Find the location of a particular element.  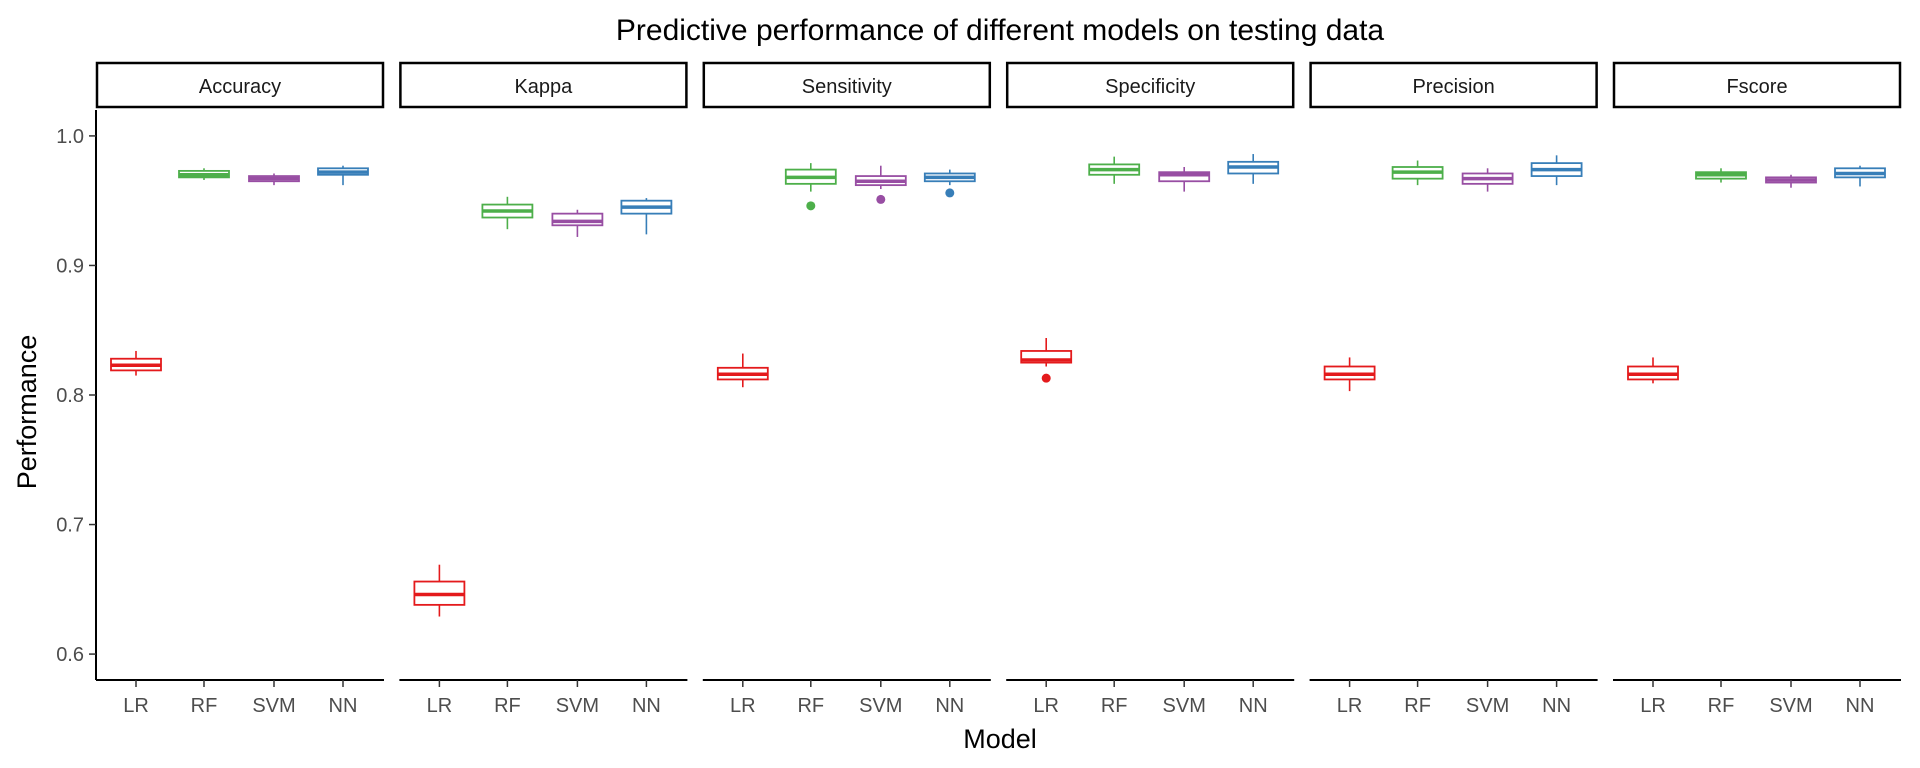

facet-panel-sensitivity: Sensitivity LR RF SVM NN is located at coordinates (847, 389).